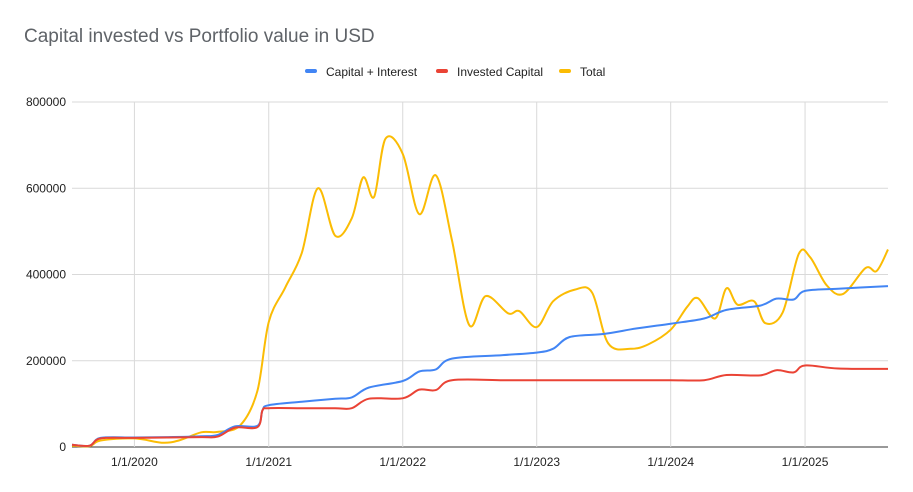  I want to click on legend-label: Total, so click(592, 72).